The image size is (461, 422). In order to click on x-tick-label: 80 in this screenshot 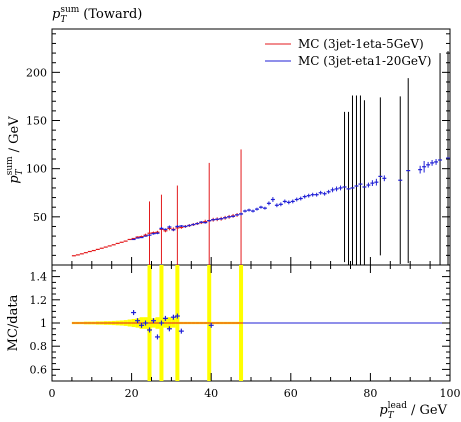, I will do `click(370, 393)`.